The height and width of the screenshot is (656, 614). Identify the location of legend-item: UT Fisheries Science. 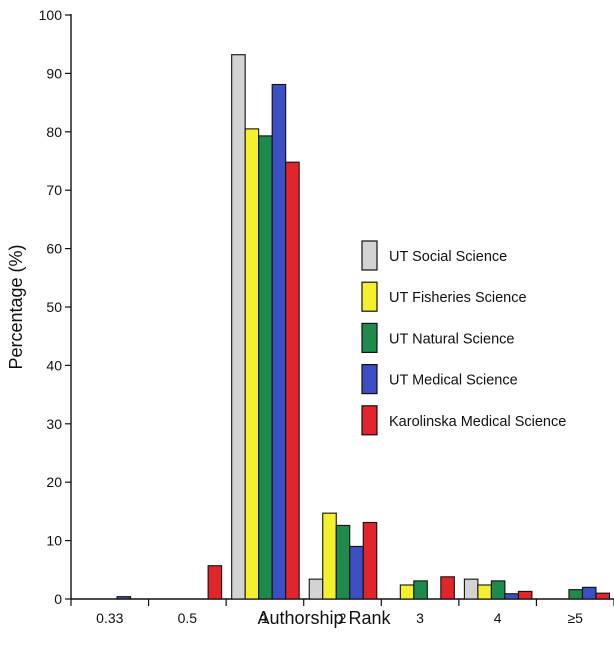
(444, 296).